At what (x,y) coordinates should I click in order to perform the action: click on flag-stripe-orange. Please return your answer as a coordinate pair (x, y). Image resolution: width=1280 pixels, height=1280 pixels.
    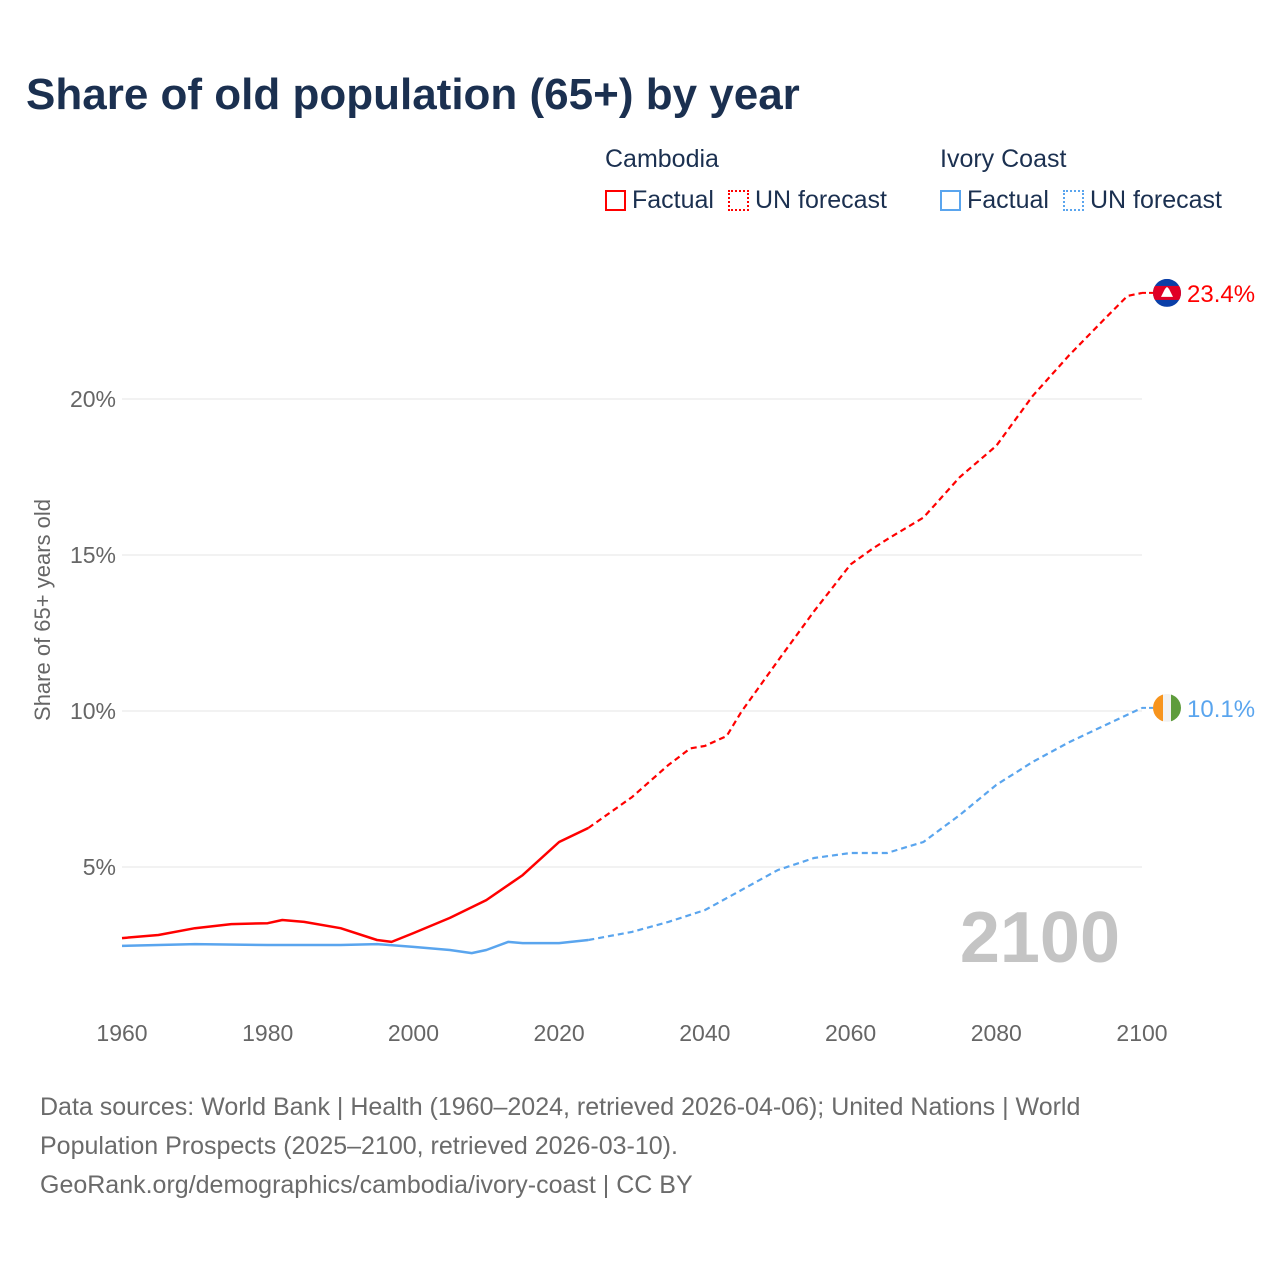
    Looking at the image, I should click on (1158, 707).